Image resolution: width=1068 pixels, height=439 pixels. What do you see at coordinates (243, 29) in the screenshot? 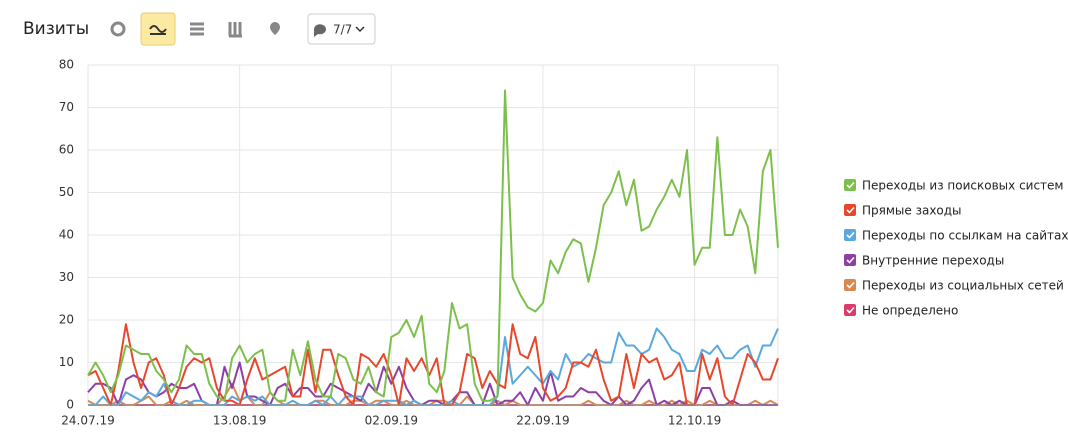
I see `toolbar: 7/7` at bounding box center [243, 29].